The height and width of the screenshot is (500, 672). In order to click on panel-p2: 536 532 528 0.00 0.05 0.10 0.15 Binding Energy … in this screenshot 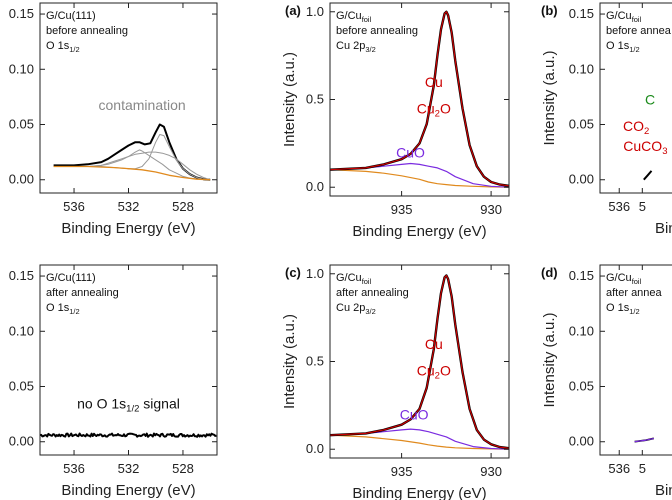, I will do `click(113, 381)`.